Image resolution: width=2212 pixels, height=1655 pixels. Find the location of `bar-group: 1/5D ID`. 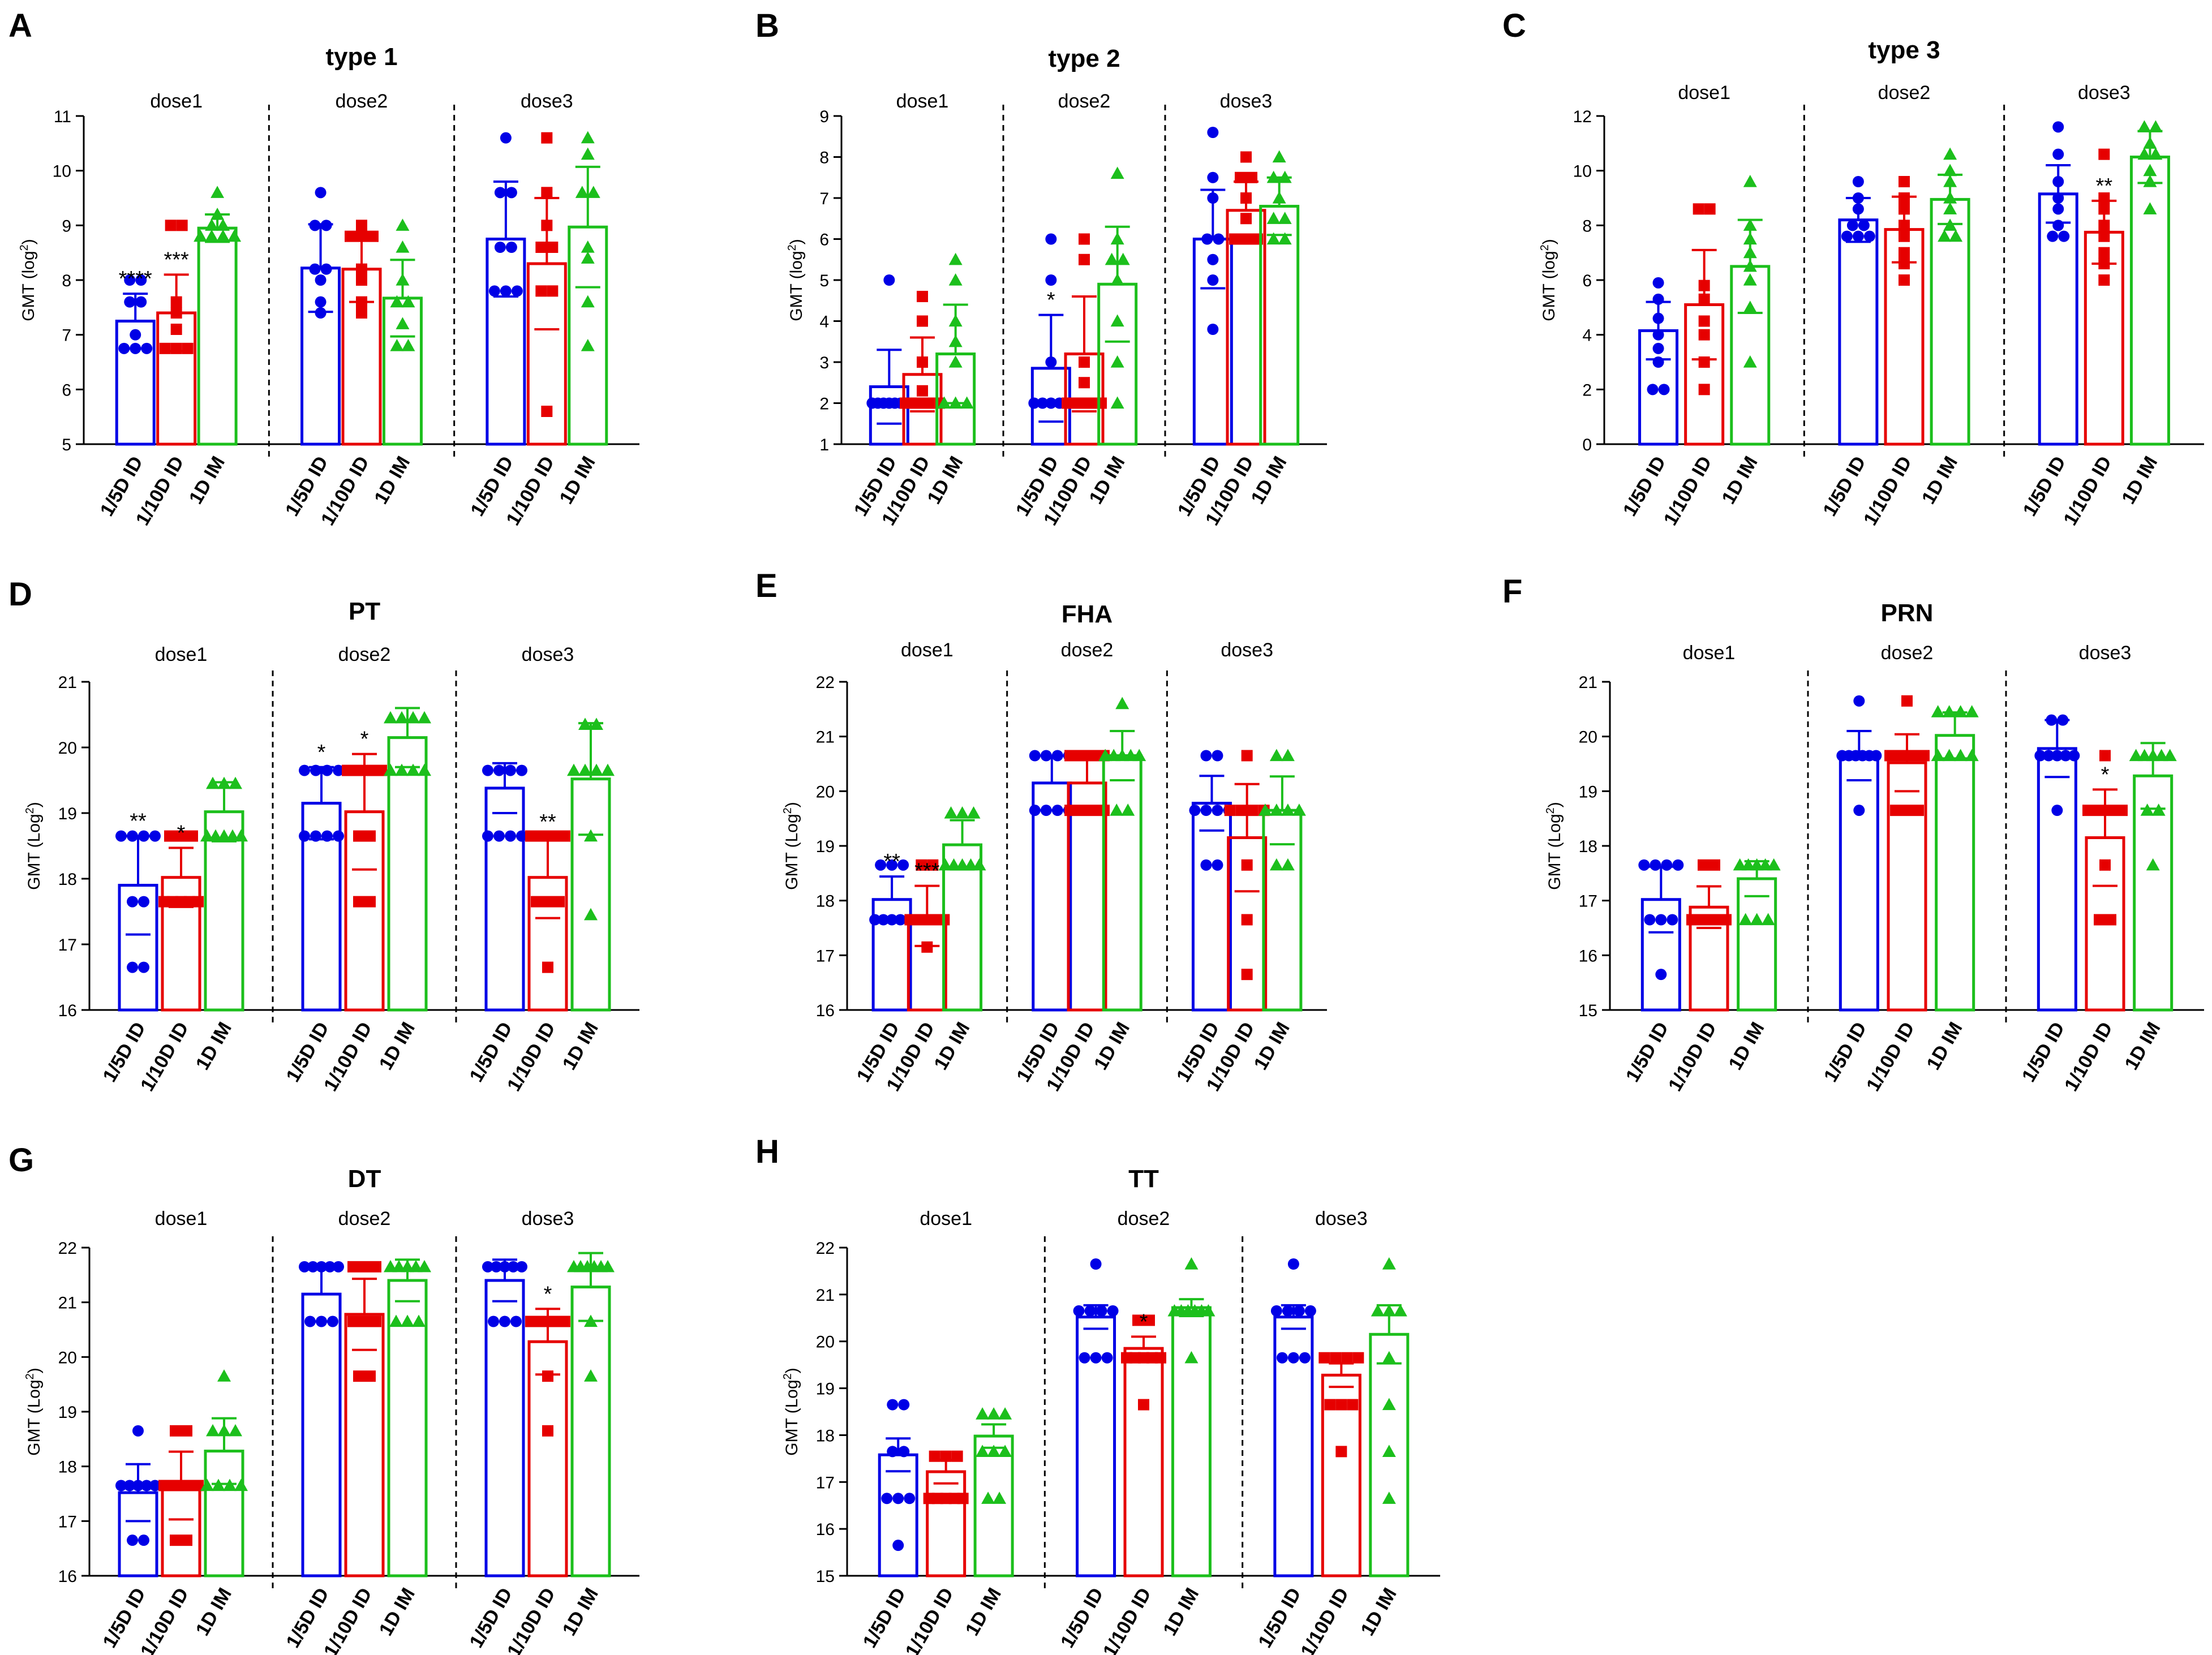

bar-group: 1/5D ID is located at coordinates (129, 1538).